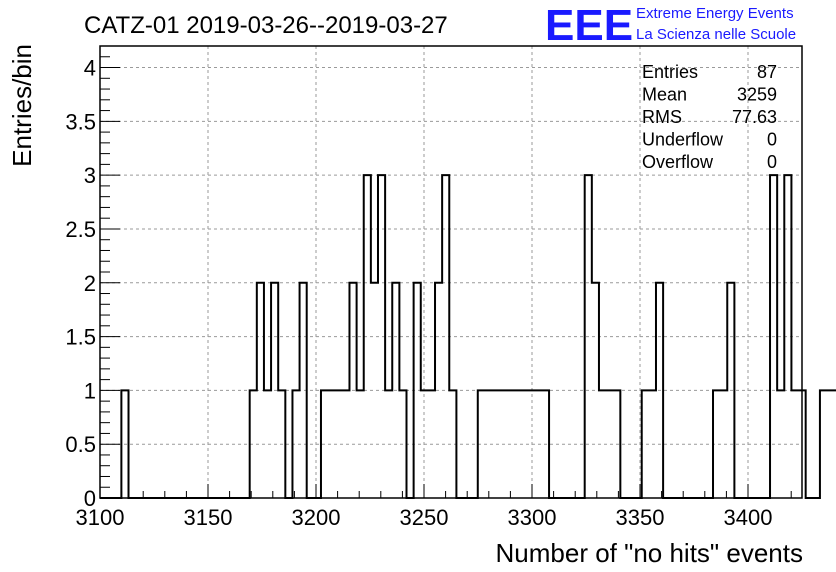 Image resolution: width=836 pixels, height=572 pixels. Describe the element at coordinates (716, 34) in the screenshot. I see `eee-logo-line2: La Scienza nelle Scuole` at that location.